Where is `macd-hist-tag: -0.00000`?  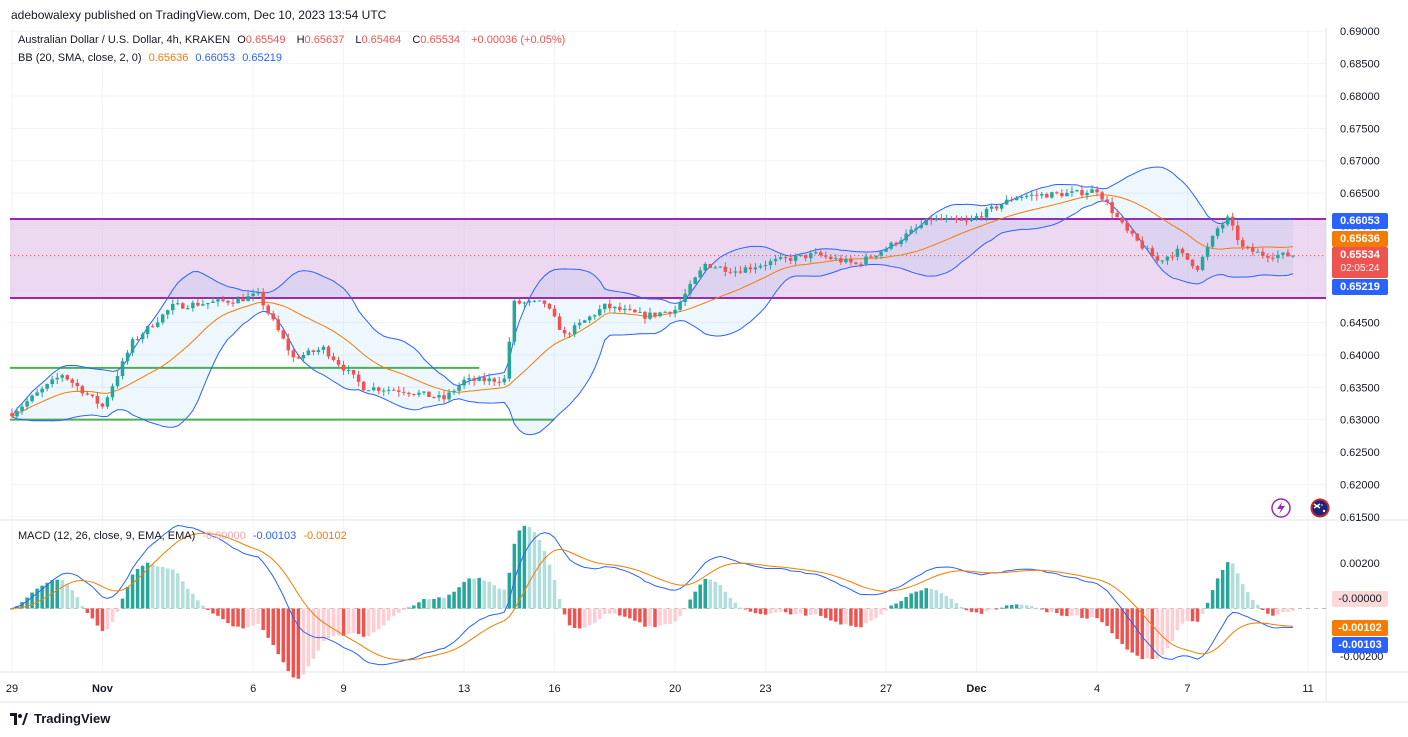
macd-hist-tag: -0.00000 is located at coordinates (1360, 599).